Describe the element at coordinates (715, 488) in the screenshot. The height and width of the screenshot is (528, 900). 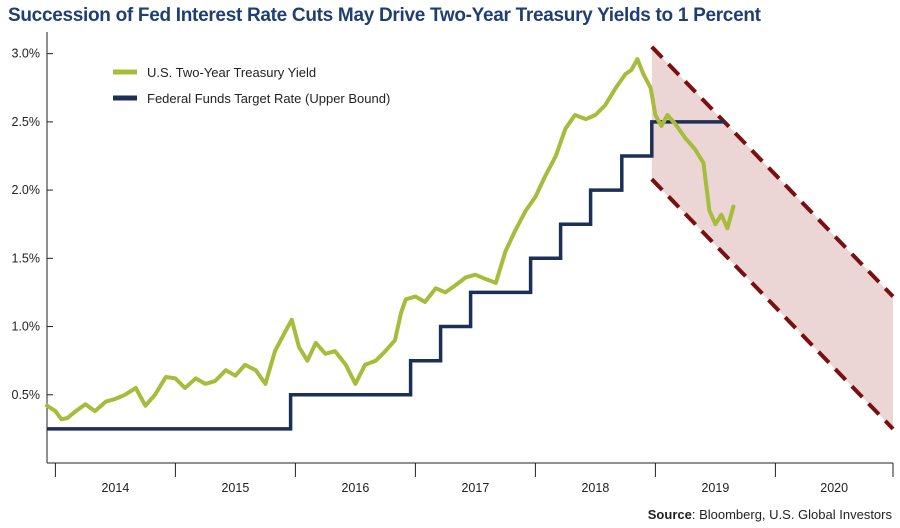
I see `x-tick-label: 2019` at that location.